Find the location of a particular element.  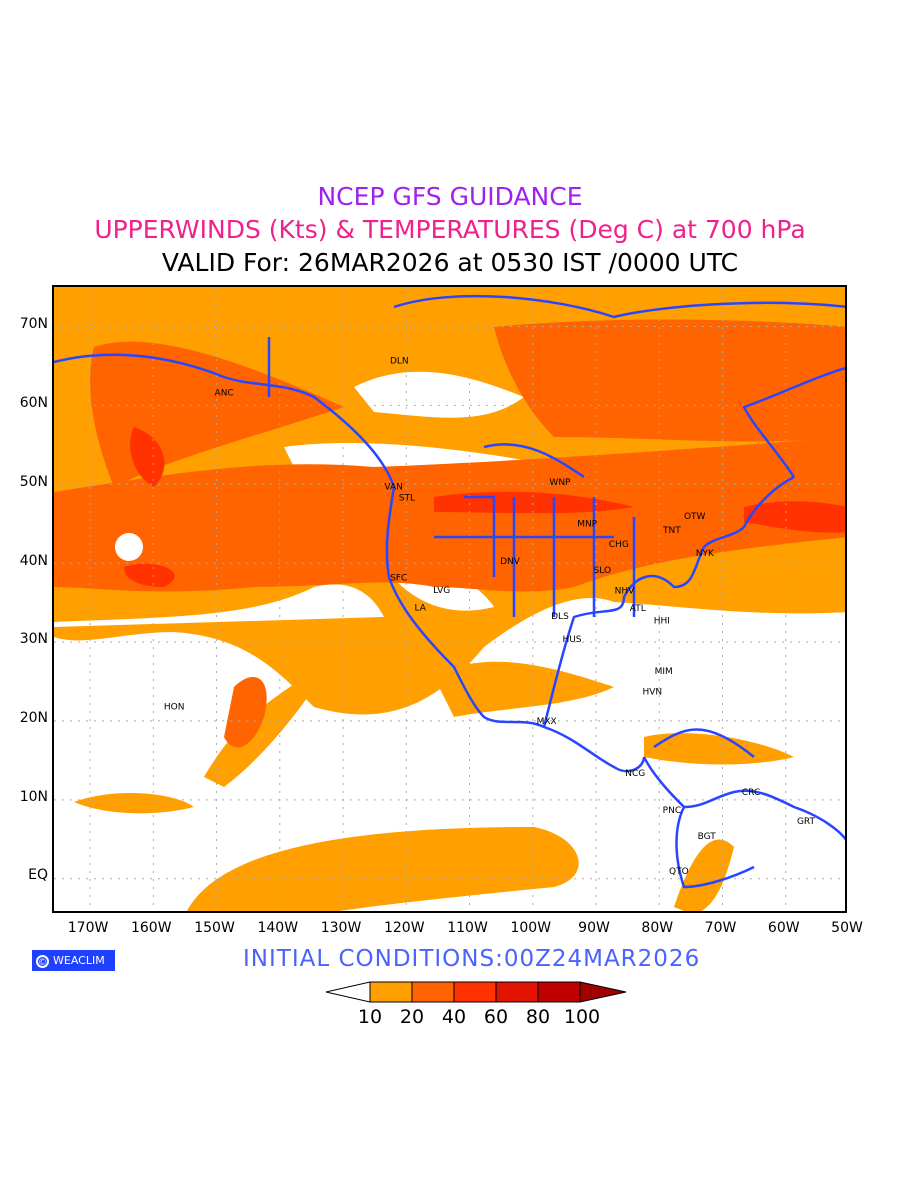

lat-label: 30N is located at coordinates (33, 639).